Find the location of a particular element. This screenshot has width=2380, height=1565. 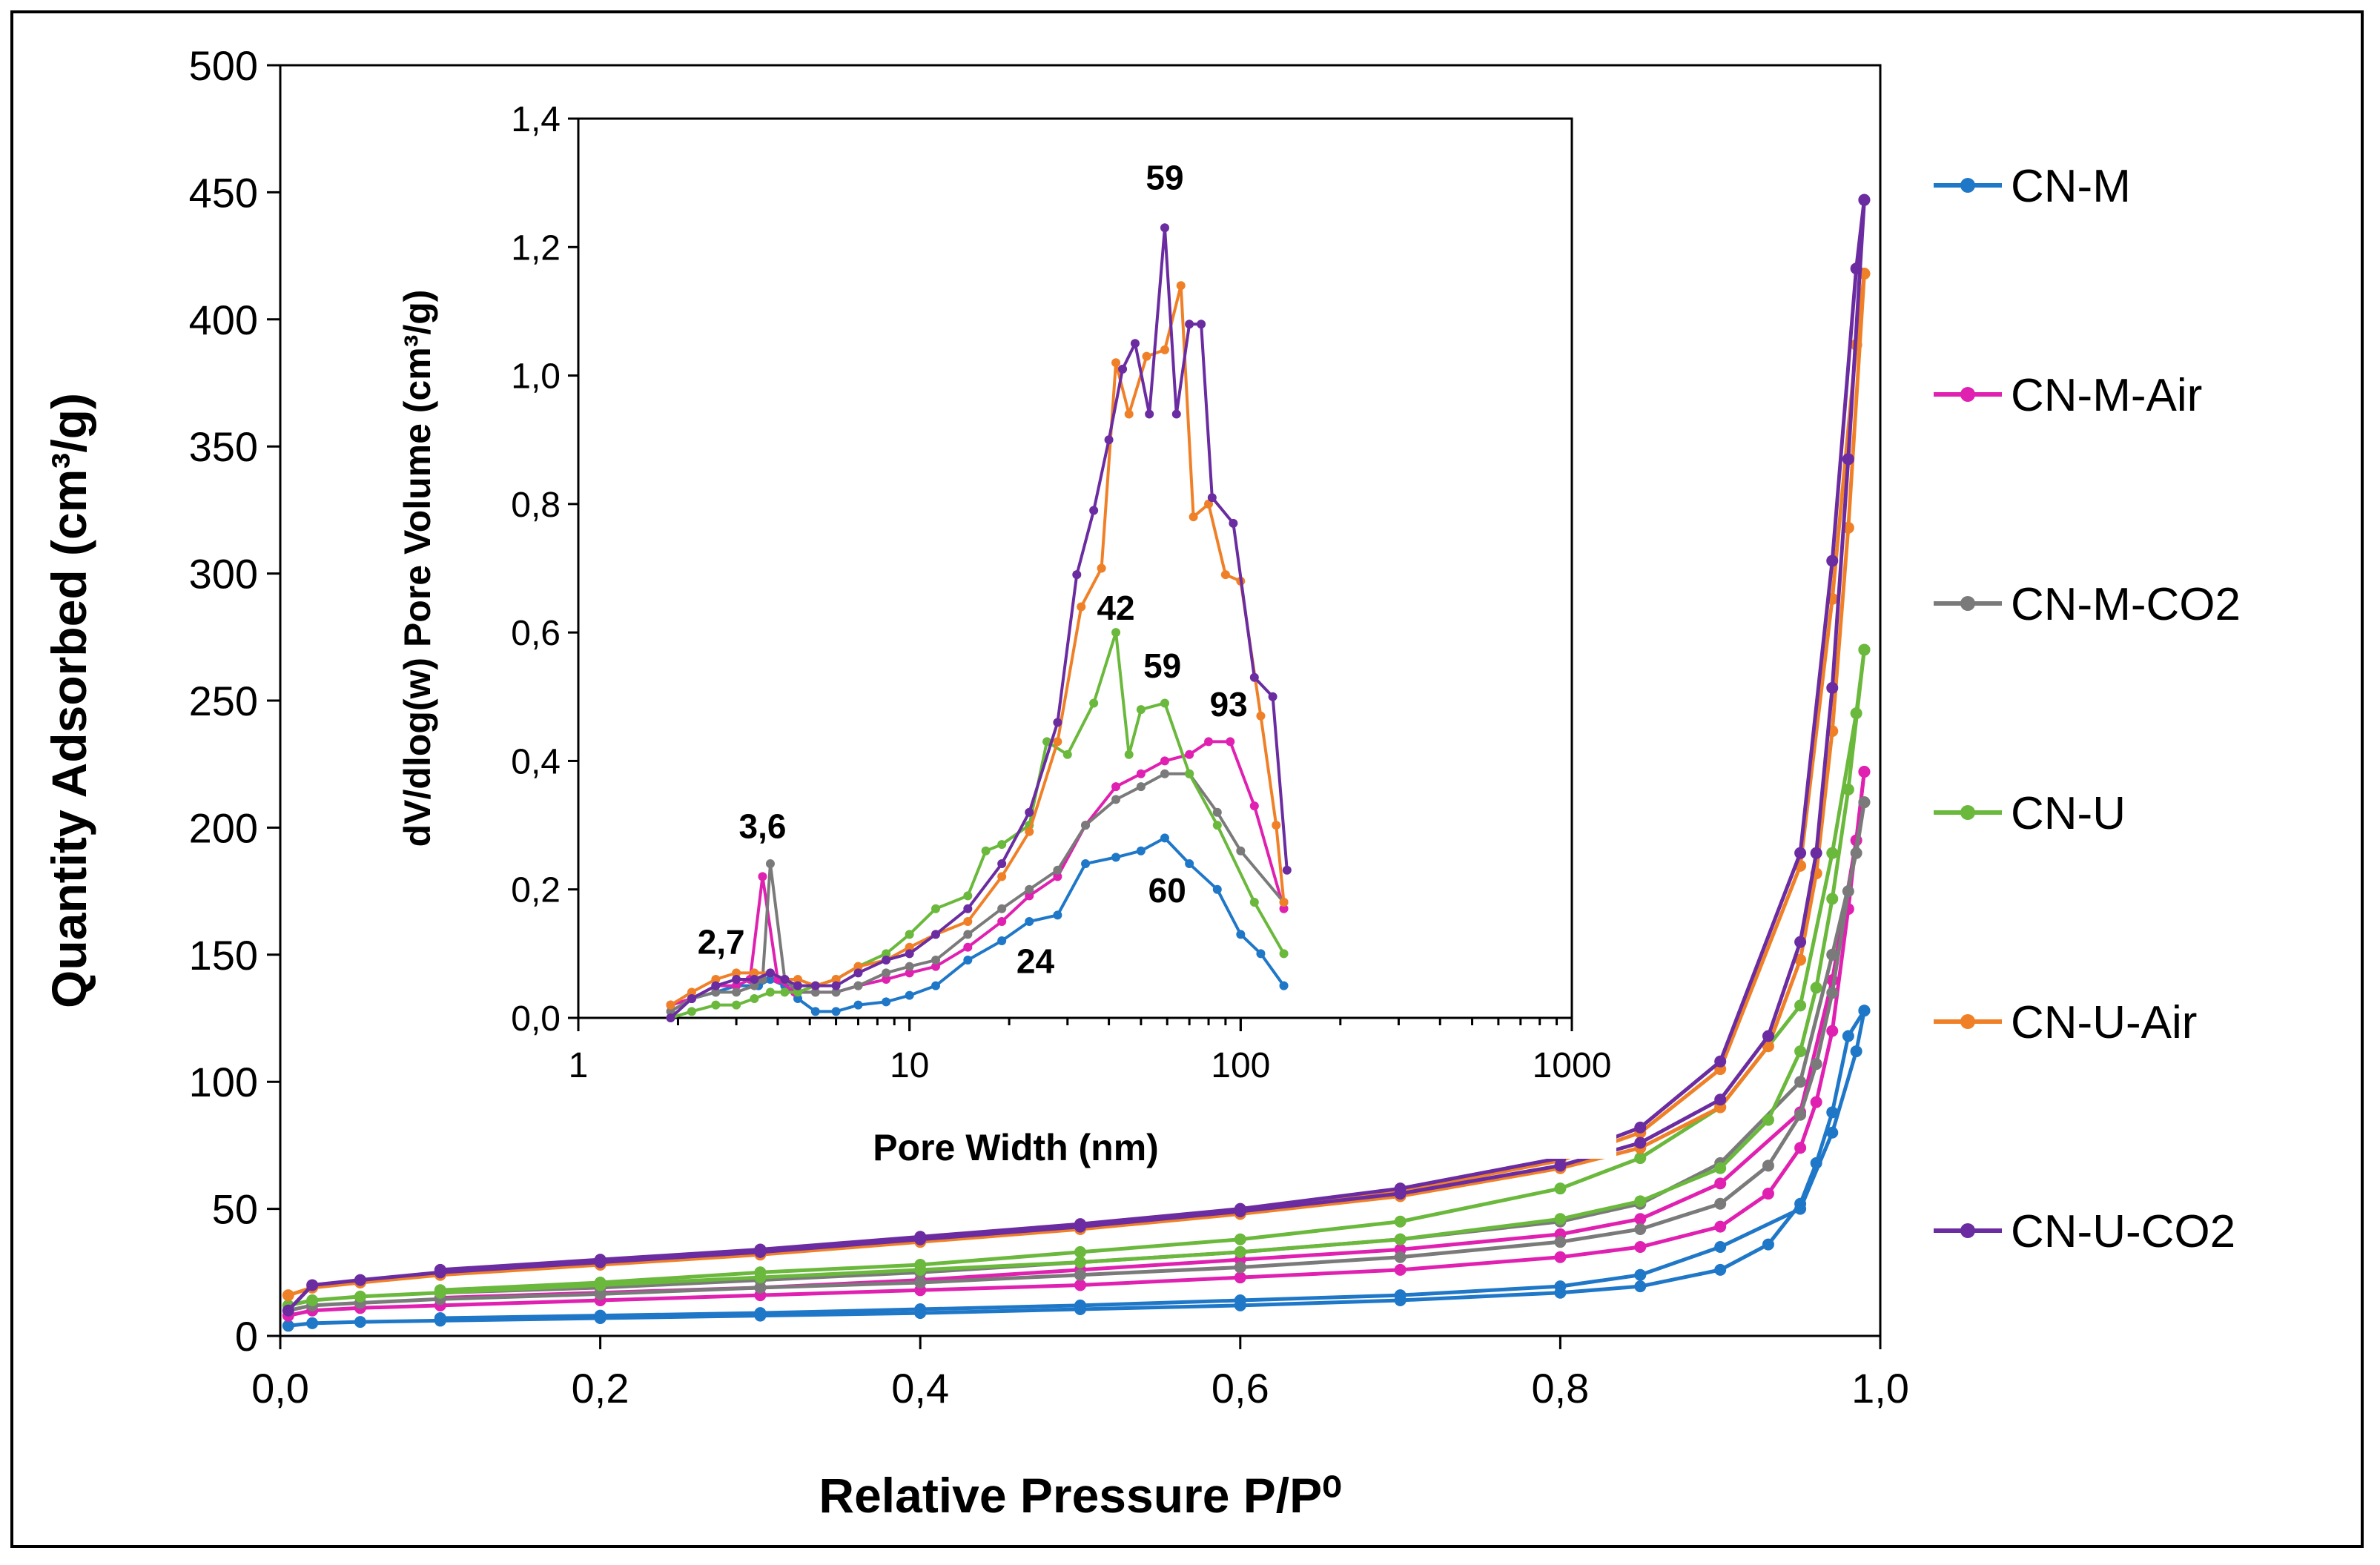

peak-annotation: 42 is located at coordinates (1115, 608).